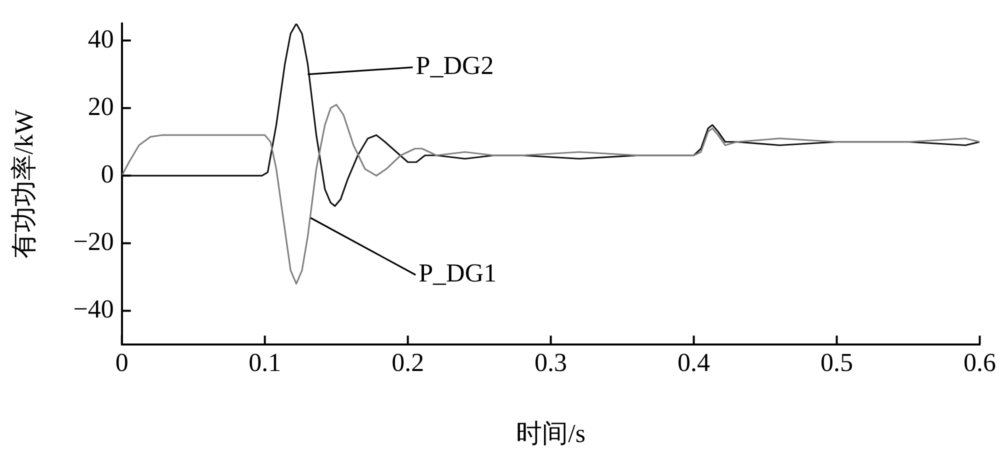 The image size is (1000, 459). What do you see at coordinates (455, 65) in the screenshot?
I see `annotation: P_DG2` at bounding box center [455, 65].